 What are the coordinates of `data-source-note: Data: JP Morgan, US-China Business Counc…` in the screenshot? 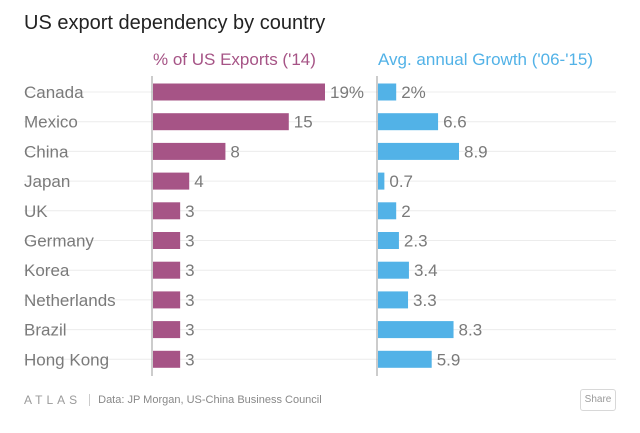 It's located at (210, 400).